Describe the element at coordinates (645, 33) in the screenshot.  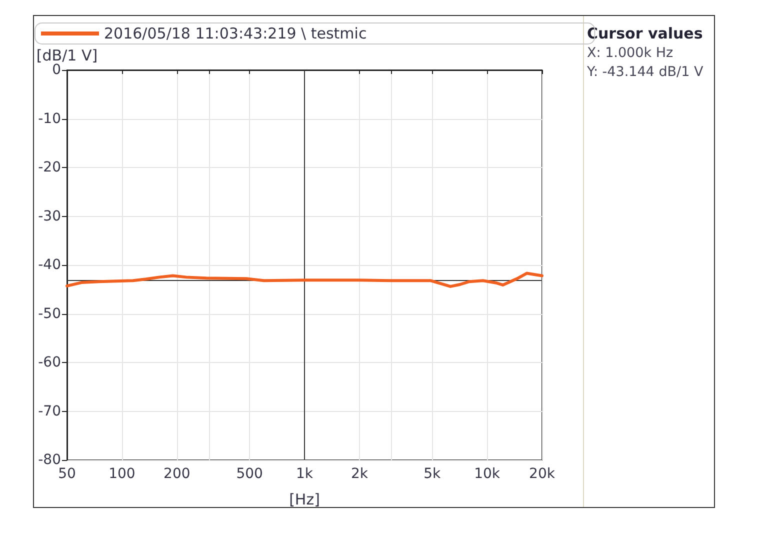
I see `text: Cursor values` at that location.